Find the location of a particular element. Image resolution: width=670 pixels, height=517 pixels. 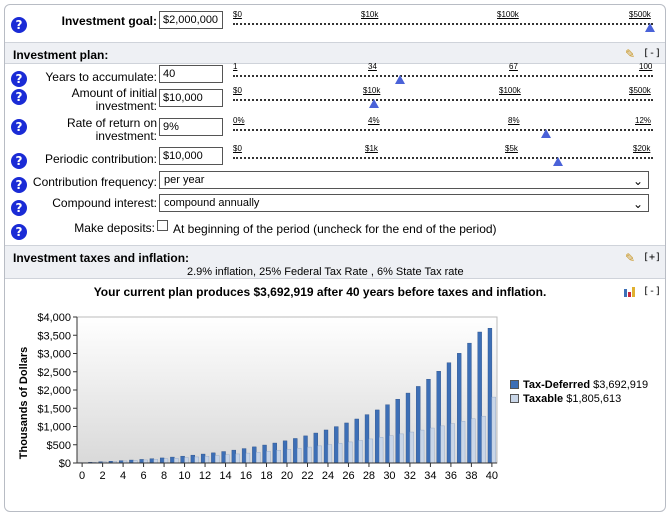

periodic-input: $10,000 is located at coordinates (191, 156).